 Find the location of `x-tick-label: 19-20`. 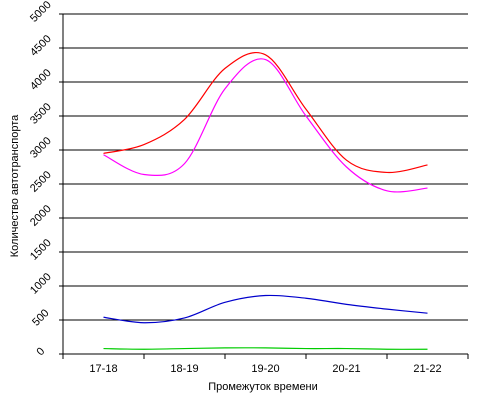

x-tick-label: 19-20 is located at coordinates (265, 369).